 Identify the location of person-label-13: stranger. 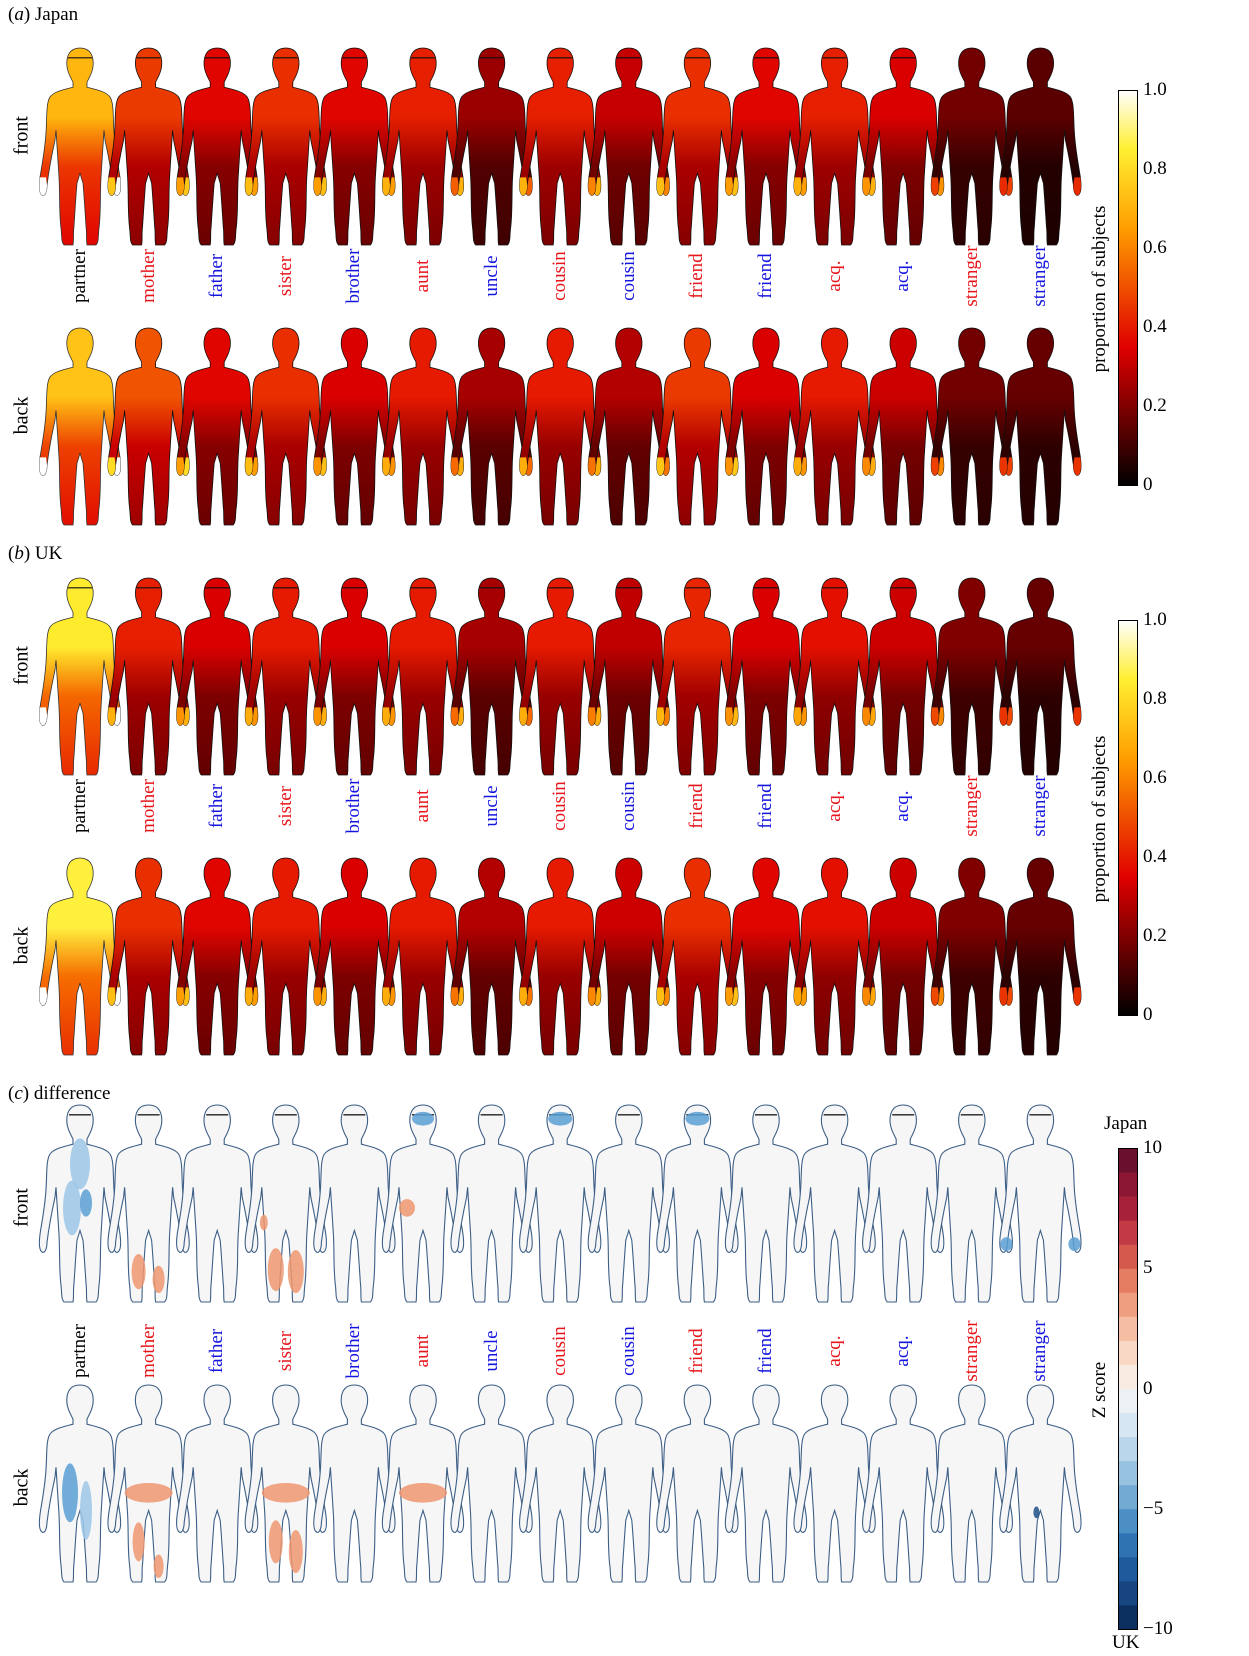
(971, 276).